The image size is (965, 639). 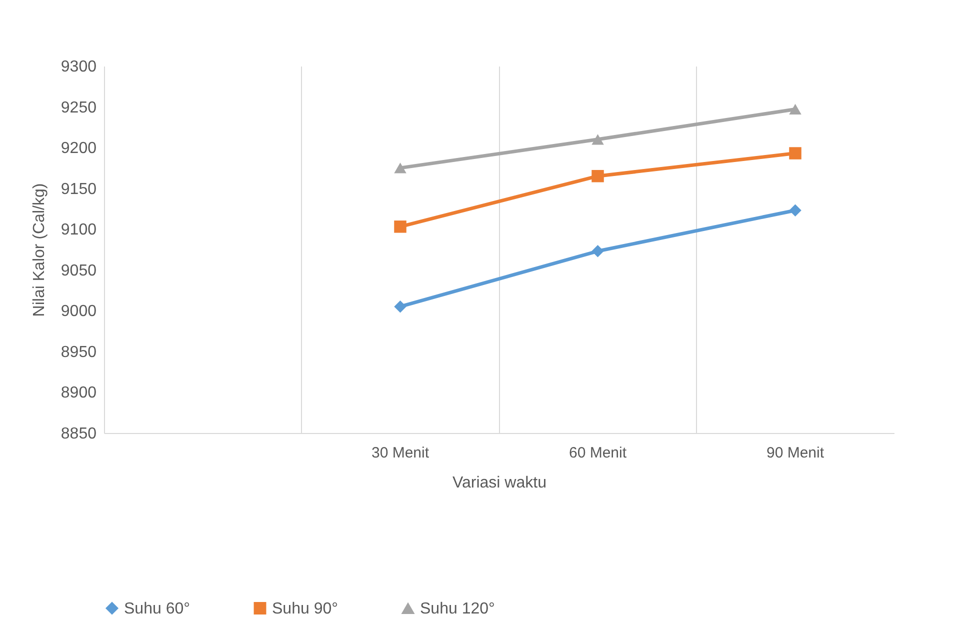 I want to click on y-tick-label: 9150, so click(x=78, y=189).